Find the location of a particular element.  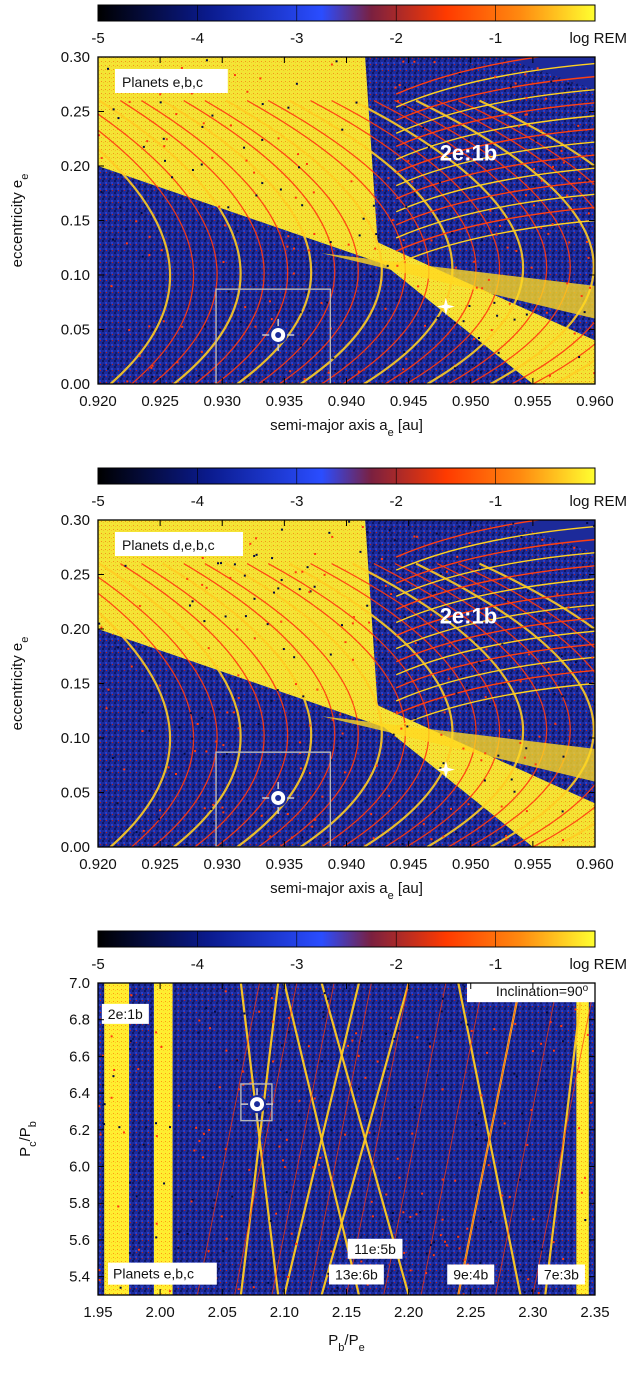

x-tick-label: 2.35 is located at coordinates (594, 1312).